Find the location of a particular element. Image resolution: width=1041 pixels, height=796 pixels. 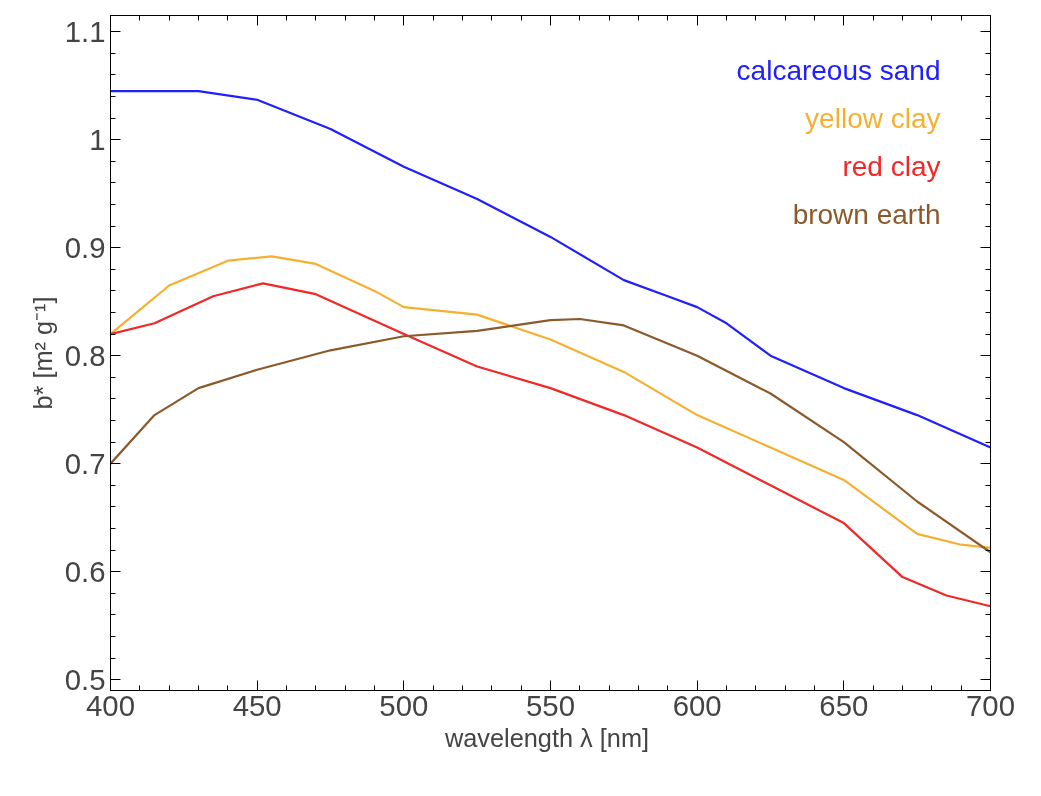

y-tick-label: 0.6 is located at coordinates (85, 571).